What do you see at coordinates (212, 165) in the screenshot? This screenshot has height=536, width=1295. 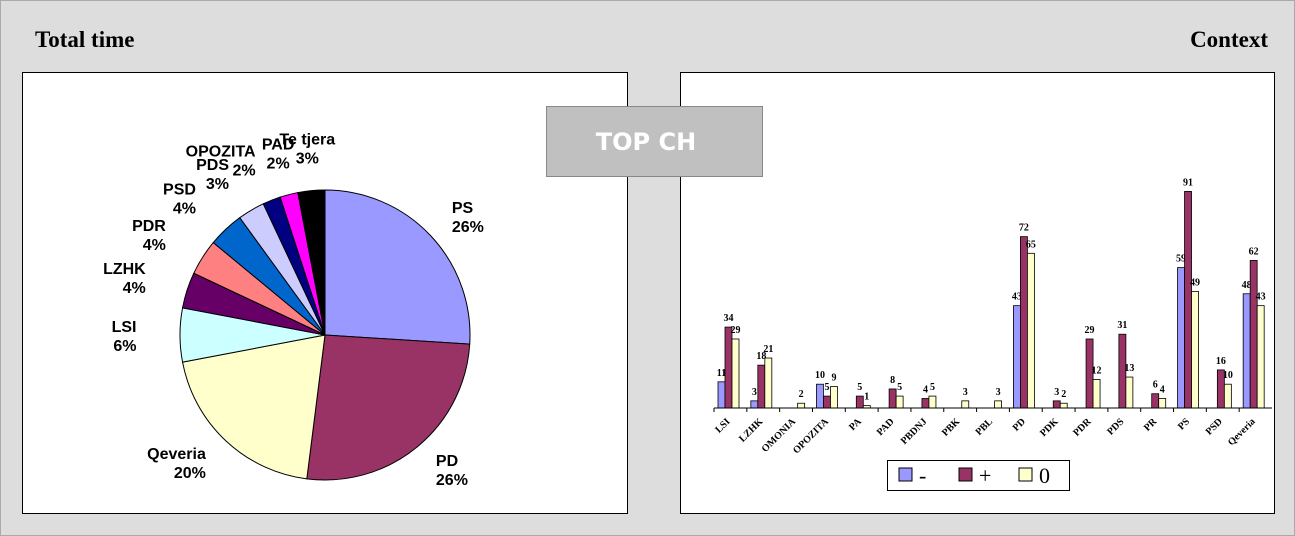 I see `pie-label: PDS` at bounding box center [212, 165].